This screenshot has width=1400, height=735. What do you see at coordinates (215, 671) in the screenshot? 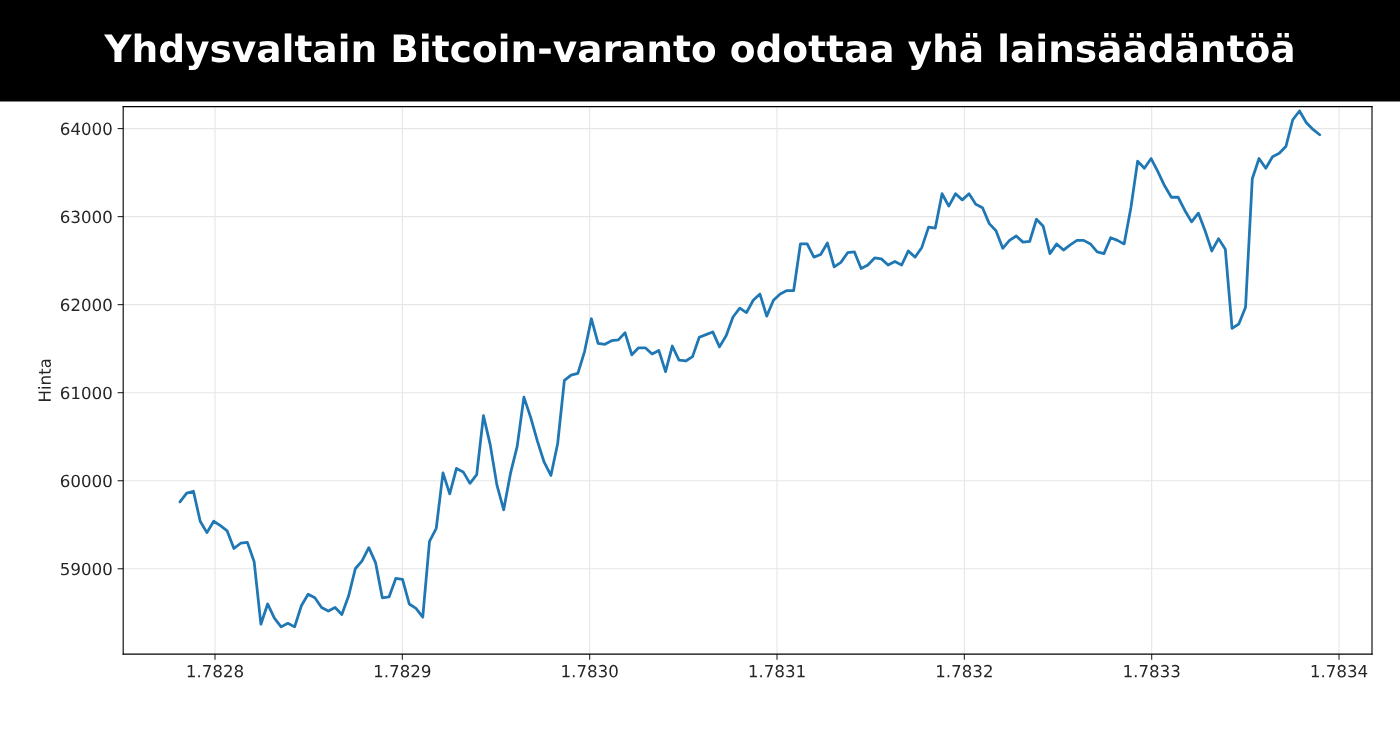
I see `x-tick-label: 1.7828` at bounding box center [215, 671].